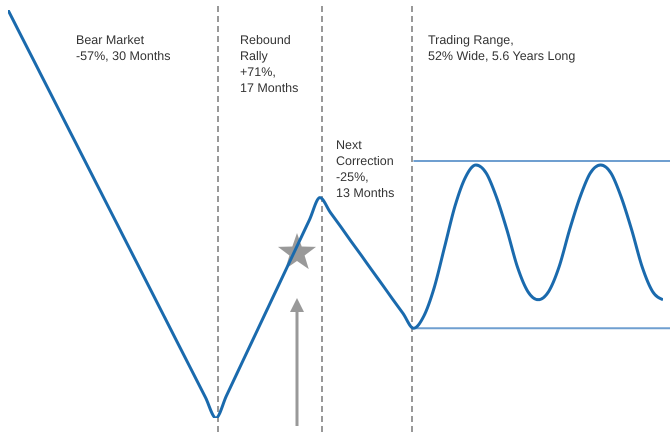  I want to click on annotation: Trading Range, 52% Wide, 5.6 Years Long, so click(502, 48).